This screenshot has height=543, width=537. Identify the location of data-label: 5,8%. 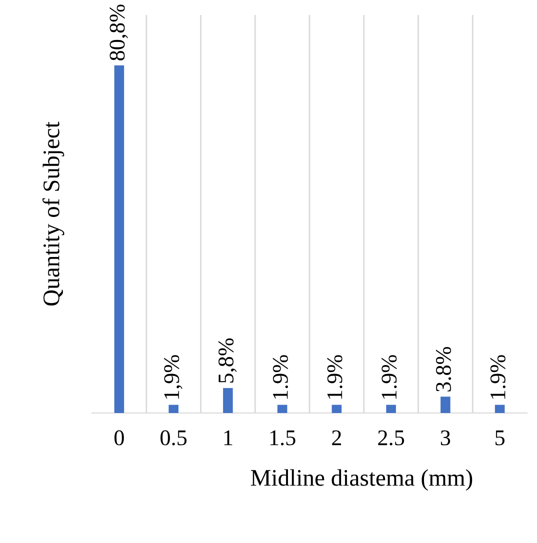
(227, 360).